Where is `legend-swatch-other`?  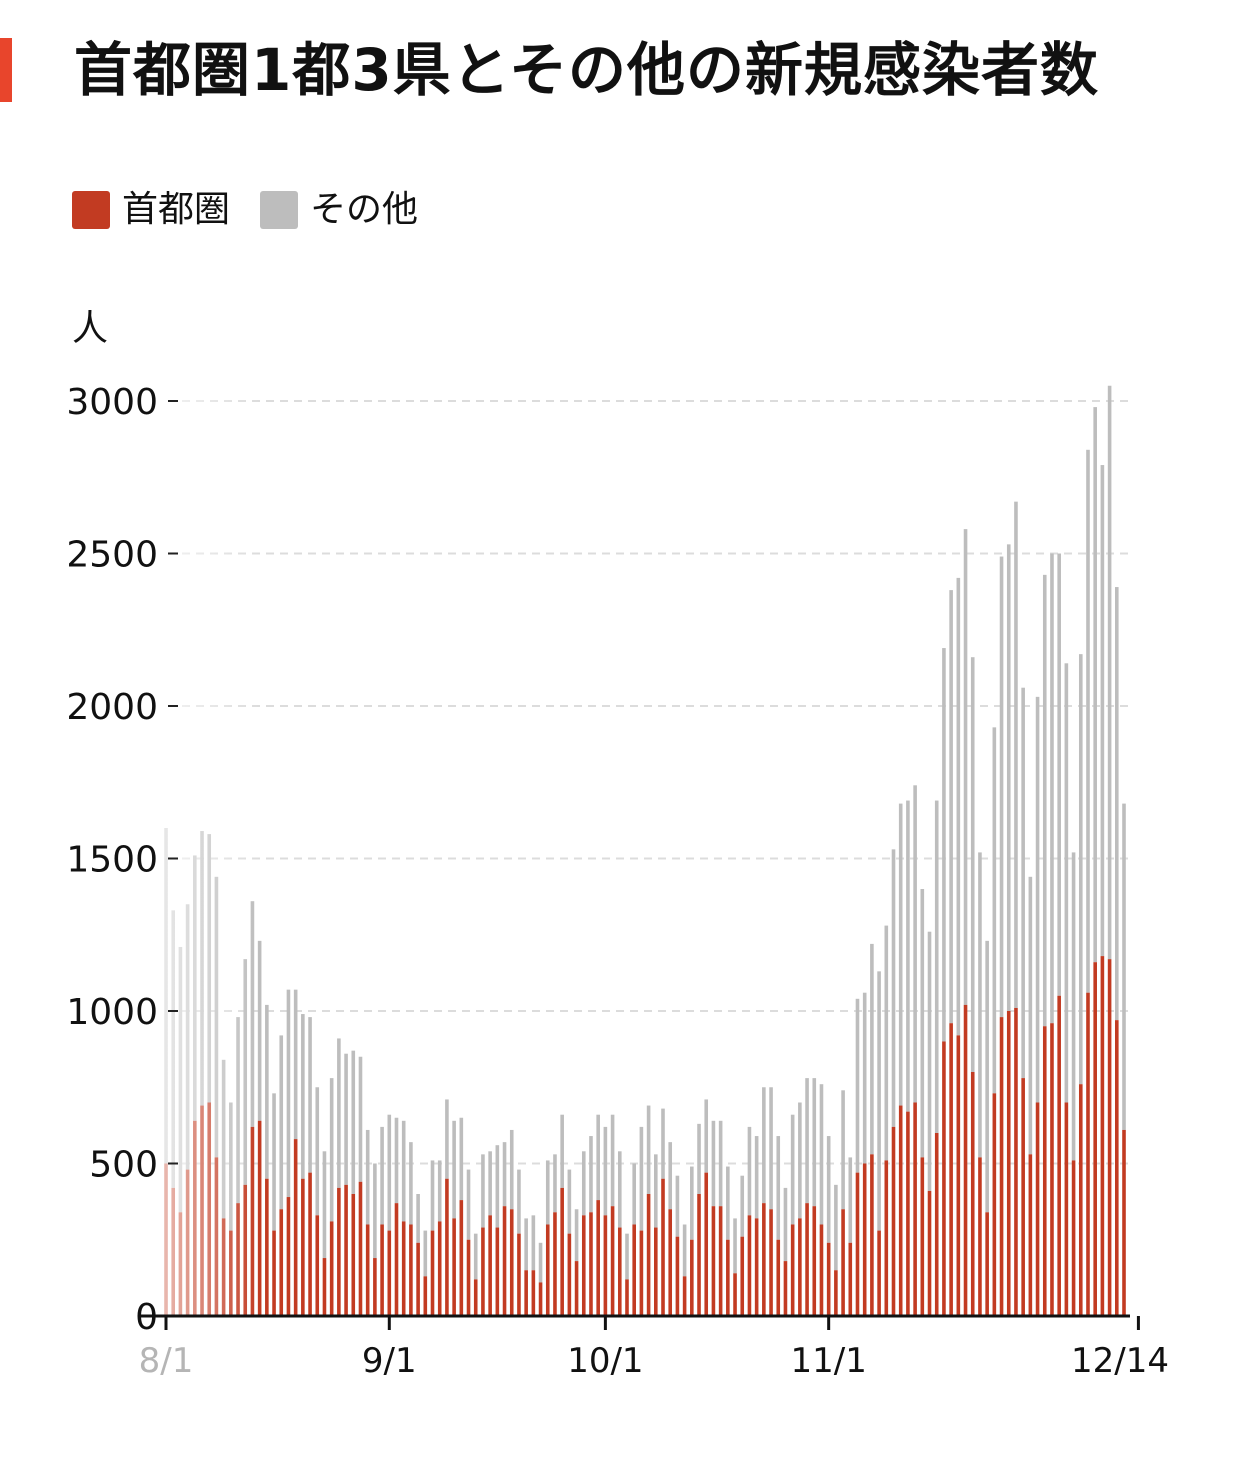 legend-swatch-other is located at coordinates (279, 210).